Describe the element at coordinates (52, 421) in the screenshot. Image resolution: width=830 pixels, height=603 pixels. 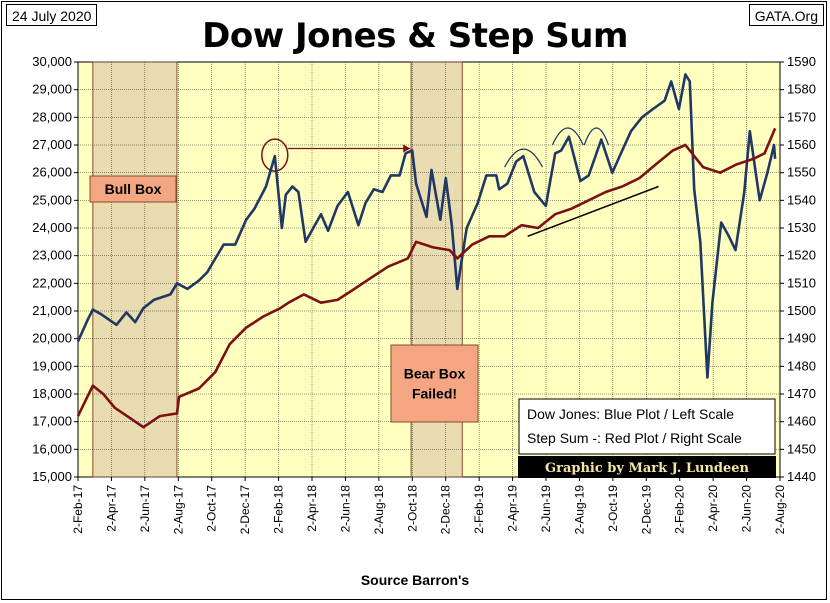
I see `y-left-tick-label: 17,000` at that location.